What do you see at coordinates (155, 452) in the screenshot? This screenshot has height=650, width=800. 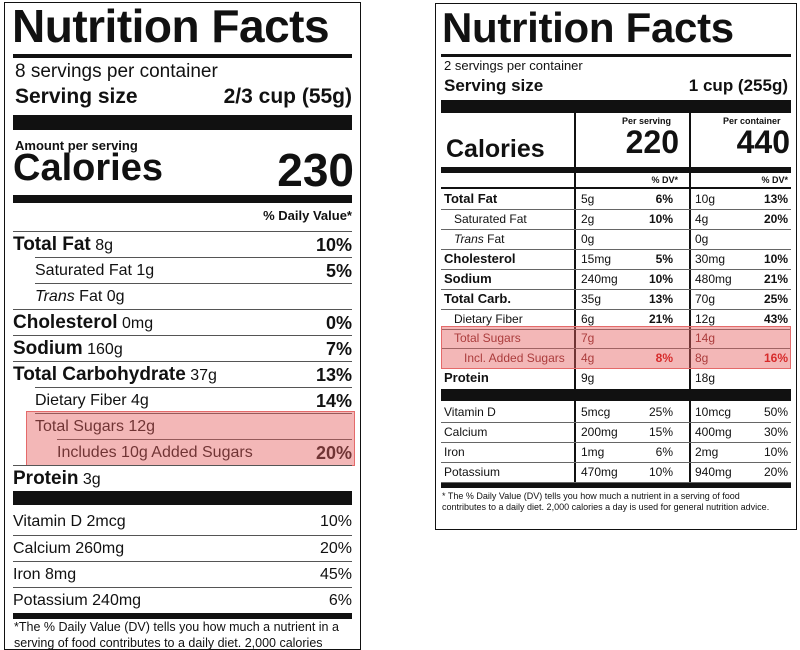 I see `nutrient-name: Includes 10g Added Sugars` at bounding box center [155, 452].